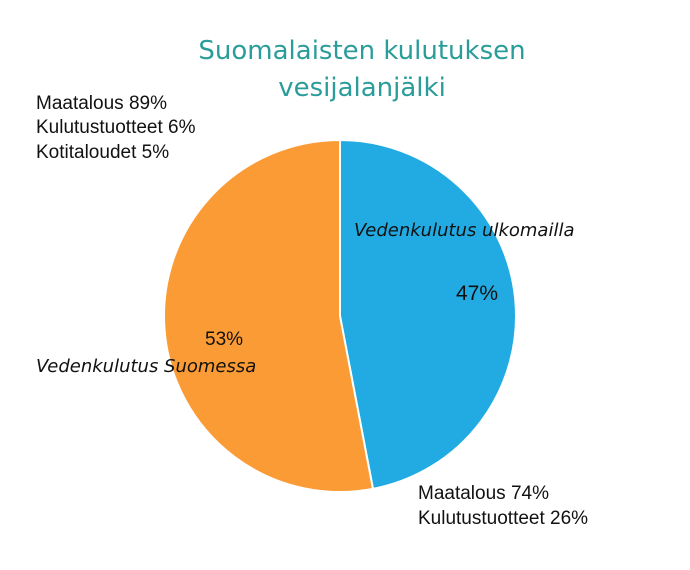  I want to click on finland-breakdown-line: Kulutustuotteet 6%, so click(116, 127).